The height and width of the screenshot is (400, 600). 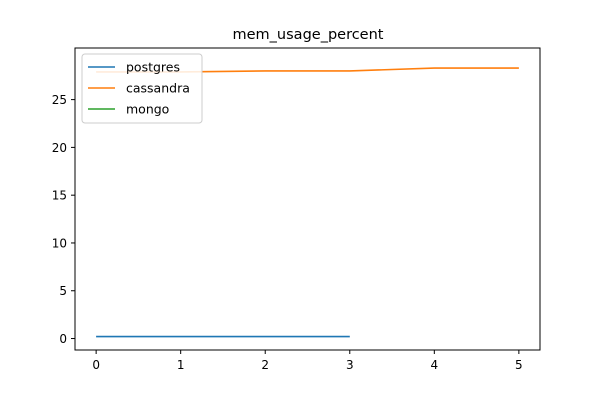 I want to click on legend: postgres cassandra mongo, so click(x=142, y=88).